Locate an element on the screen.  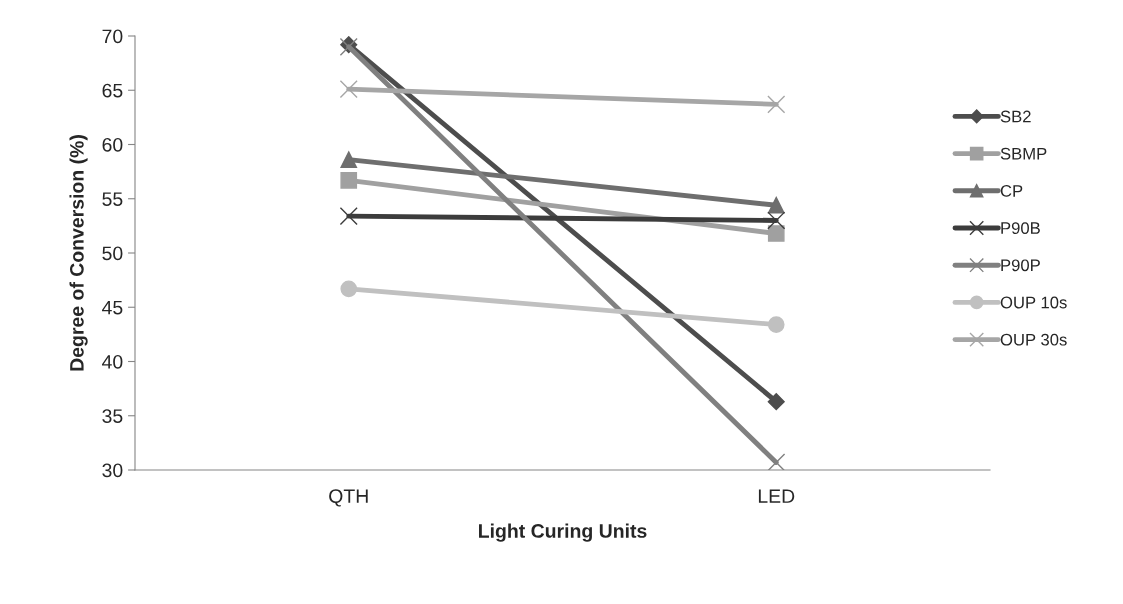
y-axis-title: Degree of Conversion (%) is located at coordinates (78, 253).